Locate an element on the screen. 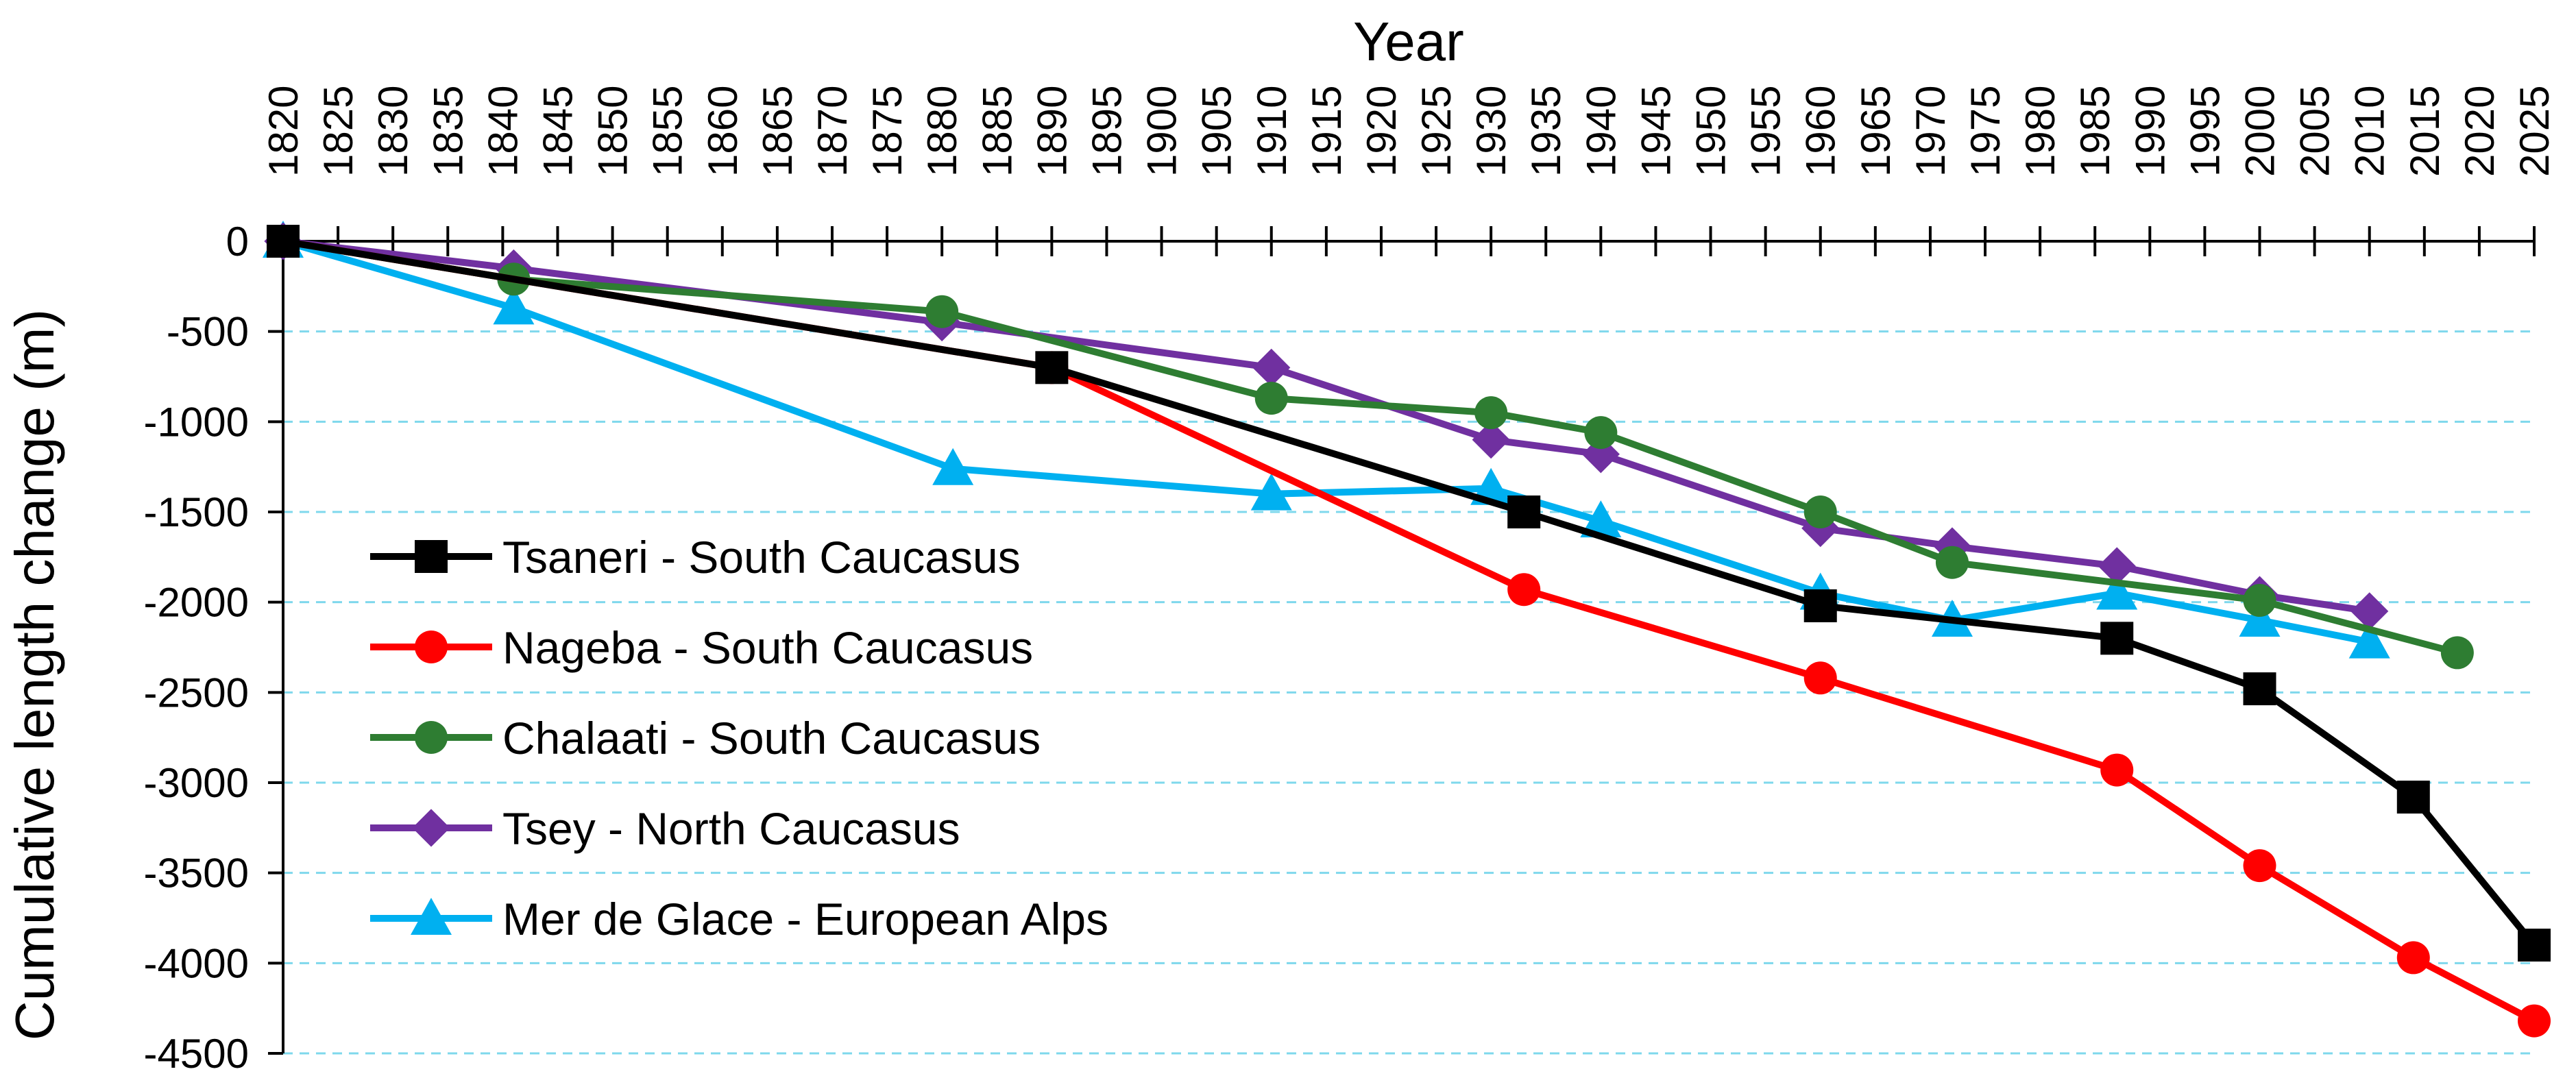  x-tick-label: 1865 is located at coordinates (778, 131).